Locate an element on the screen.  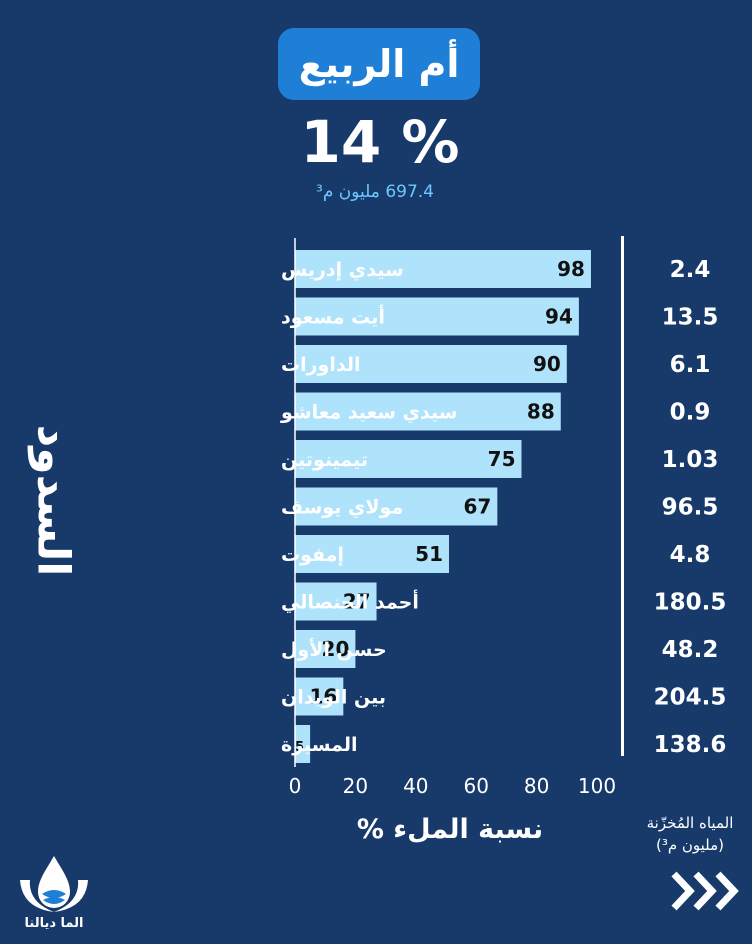
category-label: سيدي إدريس is located at coordinates (342, 270).